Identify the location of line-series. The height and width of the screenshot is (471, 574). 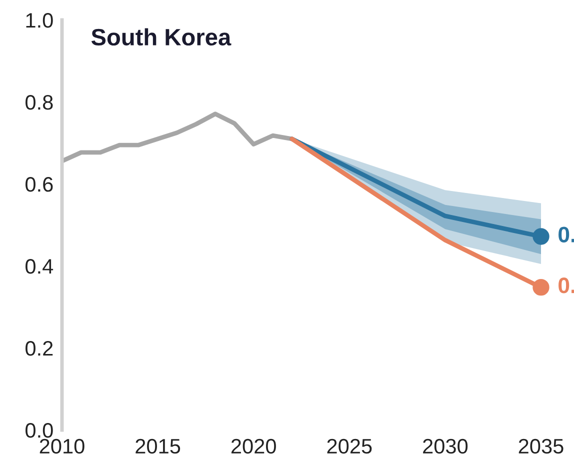
(178, 138).